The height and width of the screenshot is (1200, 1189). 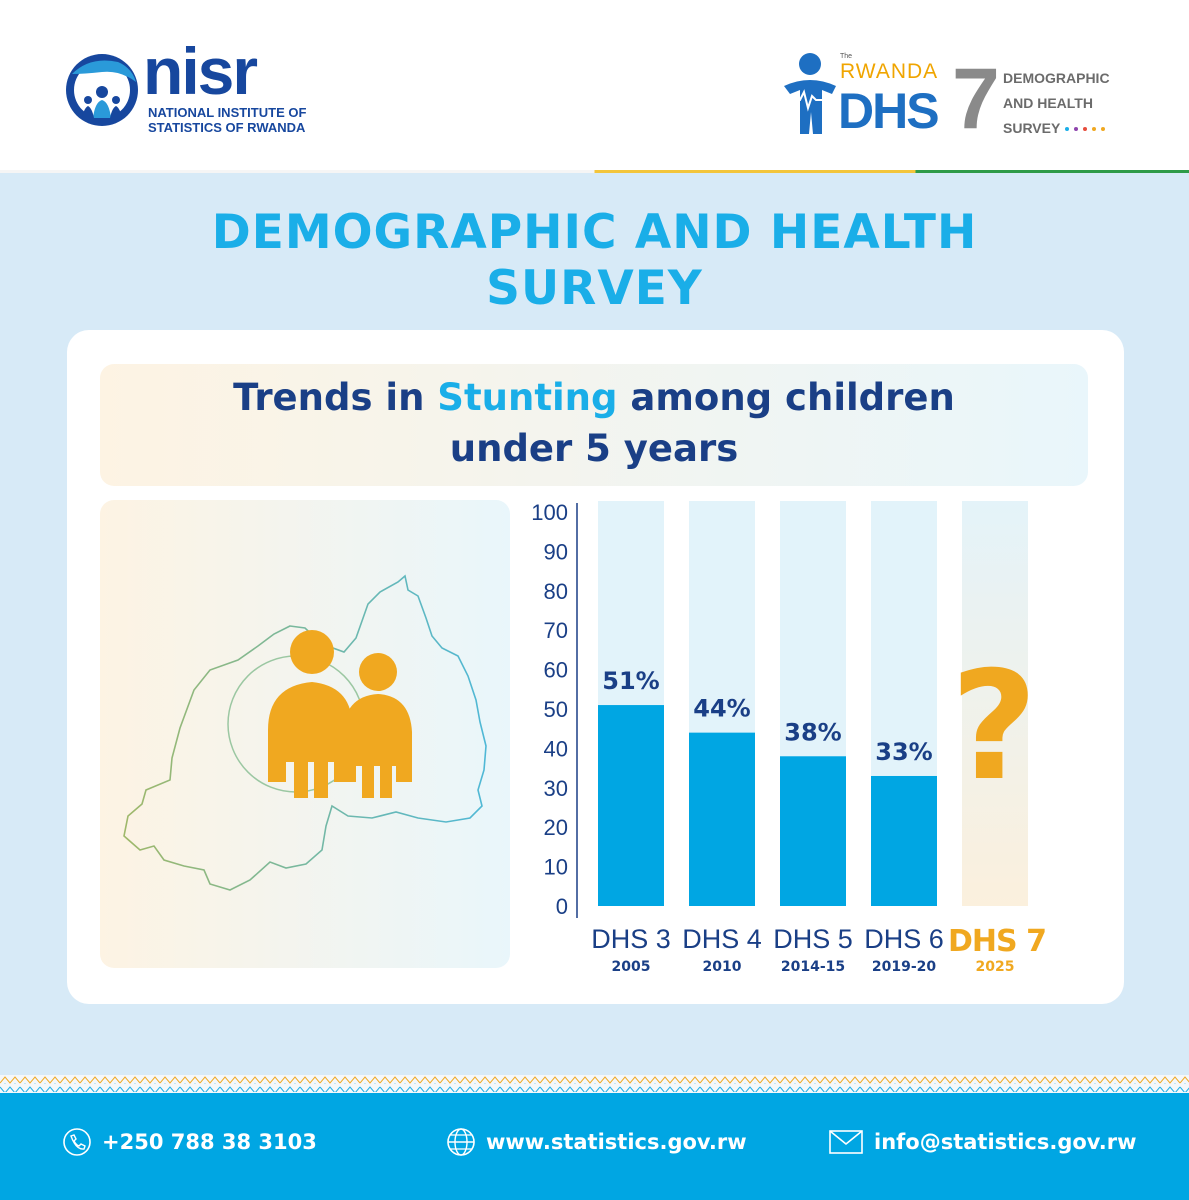 I want to click on header-divider, so click(x=594, y=171).